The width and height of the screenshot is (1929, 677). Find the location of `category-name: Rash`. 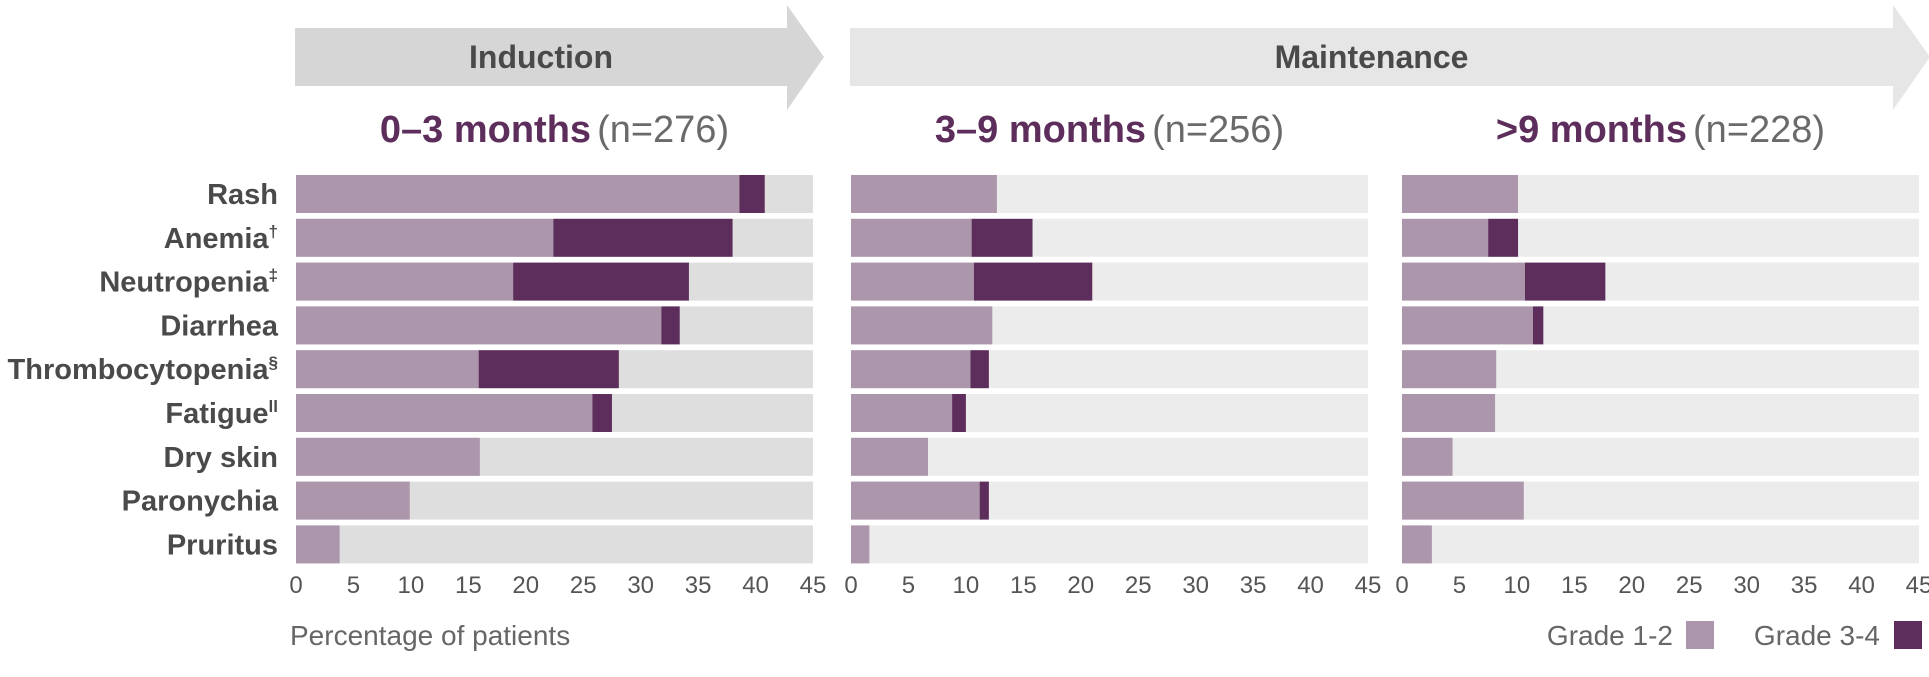

category-name: Rash is located at coordinates (242, 195).